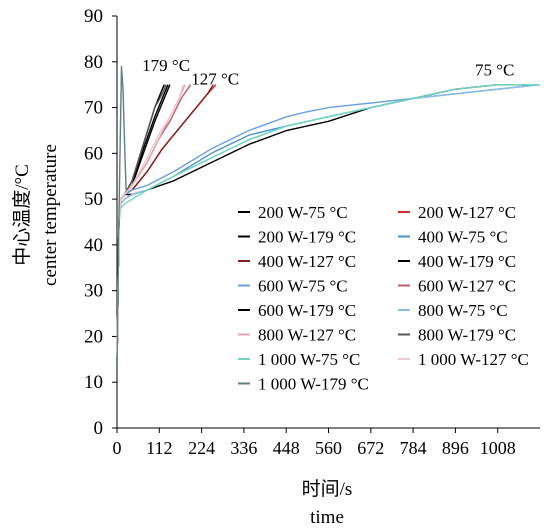  Describe the element at coordinates (201, 448) in the screenshot. I see `x-tick-label: 224` at that location.